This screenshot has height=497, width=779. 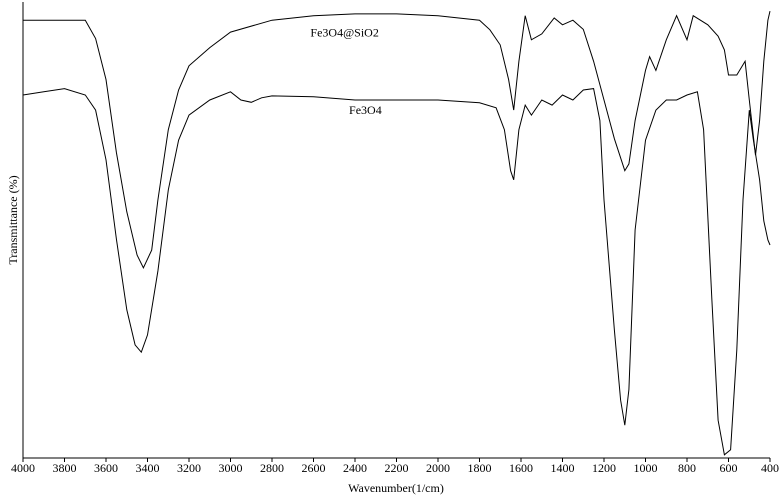 I want to click on x-tick-label: 1600, so click(x=521, y=468).